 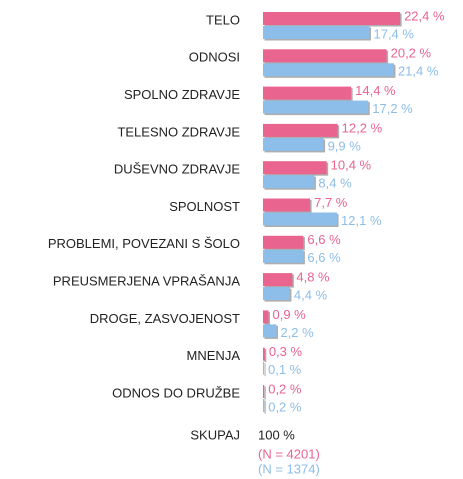 I want to click on value-label: 4,8 %, so click(x=313, y=277).